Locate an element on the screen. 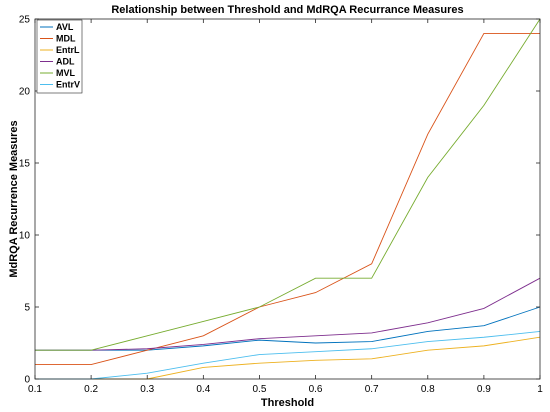 Image resolution: width=550 pixels, height=412 pixels. x-tick-label: 0.8 is located at coordinates (428, 389).